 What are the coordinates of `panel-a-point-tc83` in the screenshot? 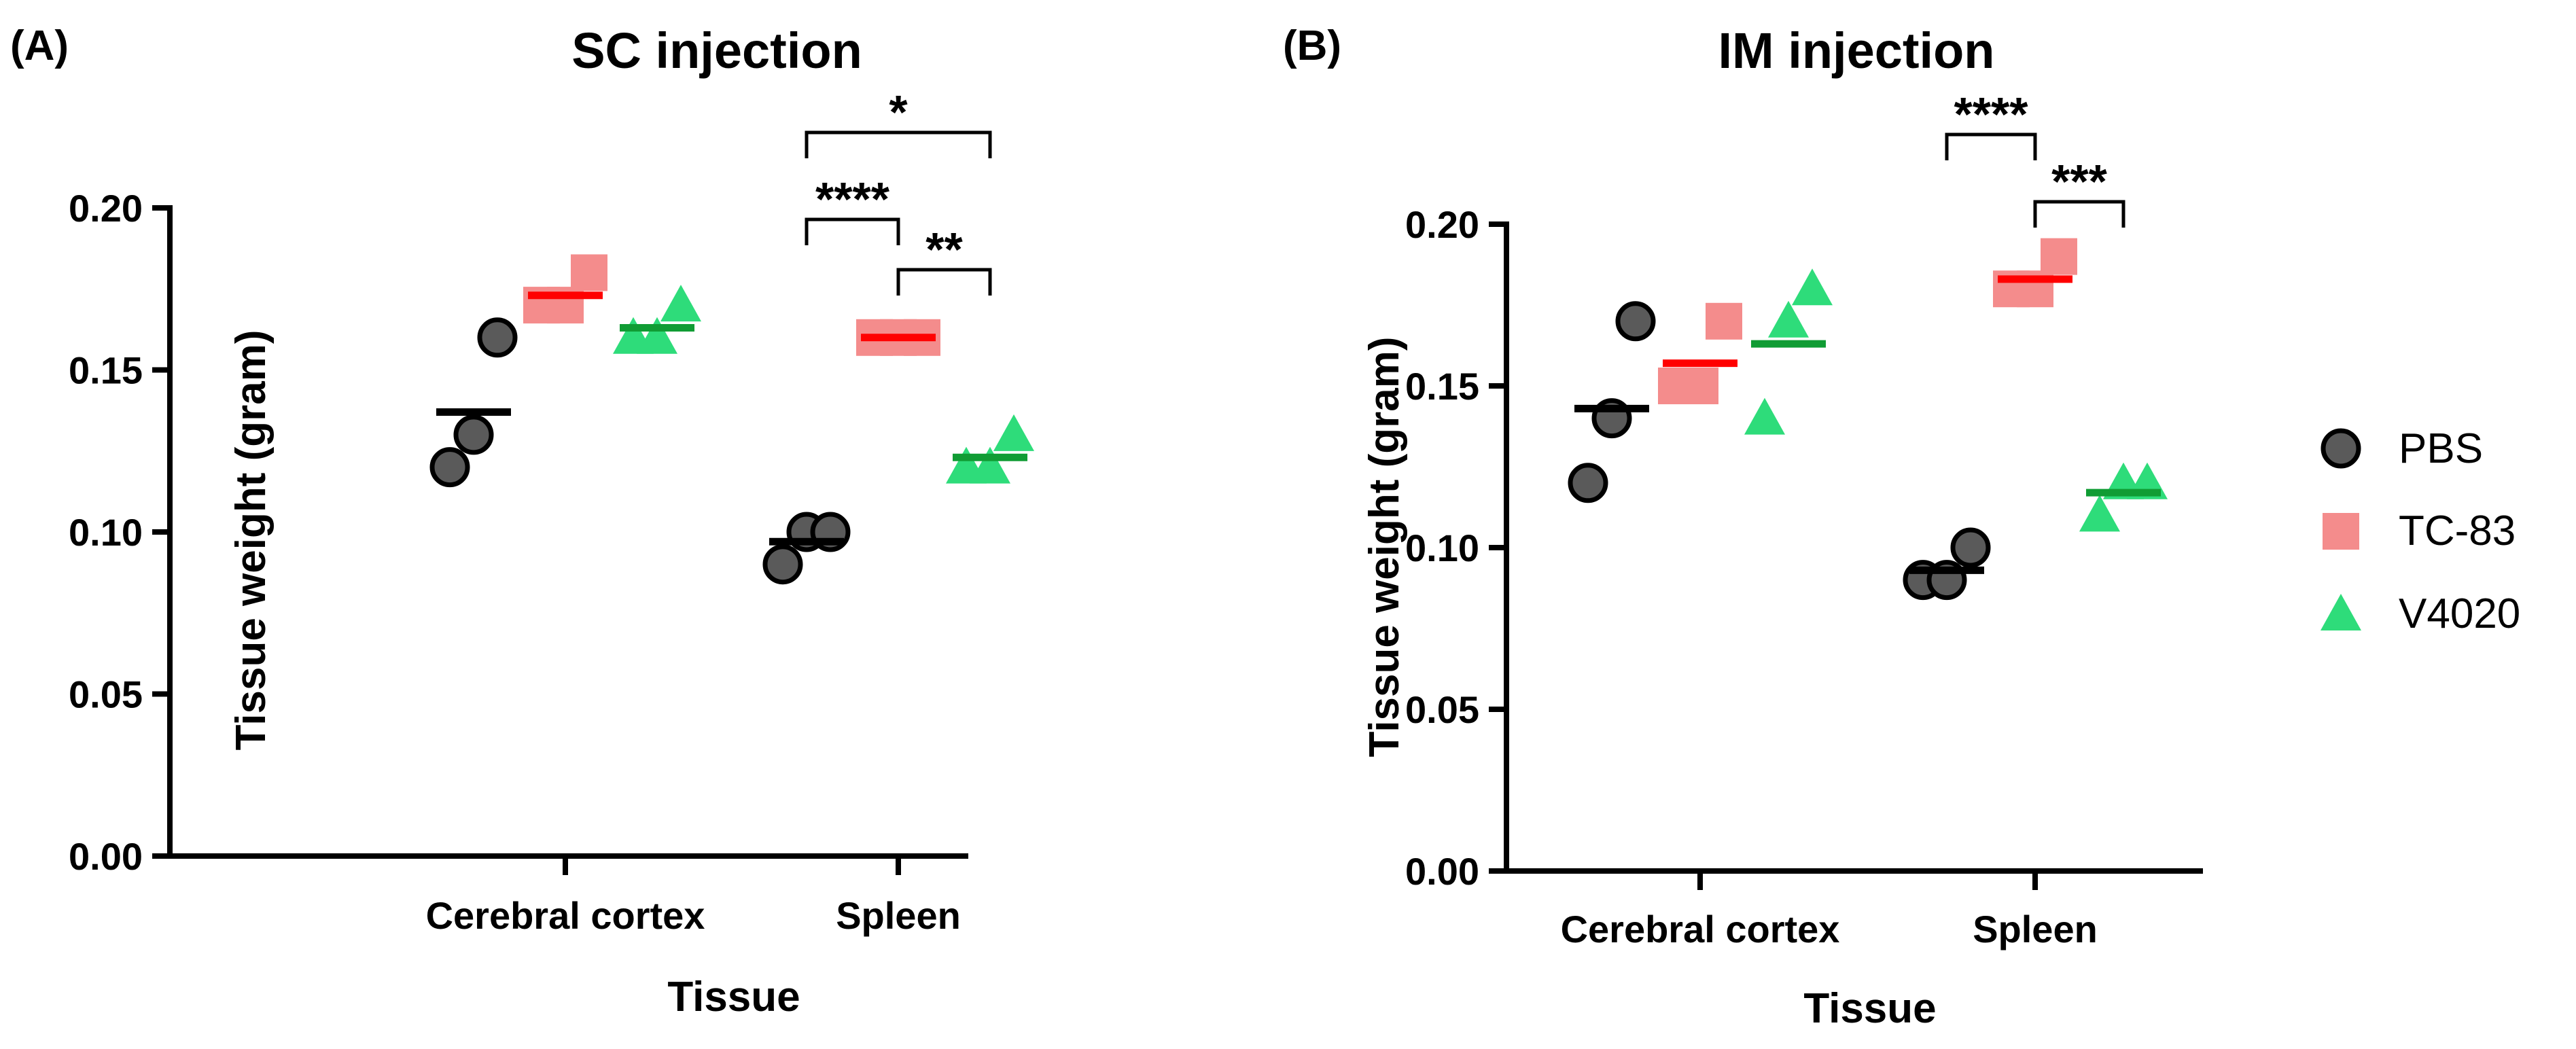 It's located at (589, 272).